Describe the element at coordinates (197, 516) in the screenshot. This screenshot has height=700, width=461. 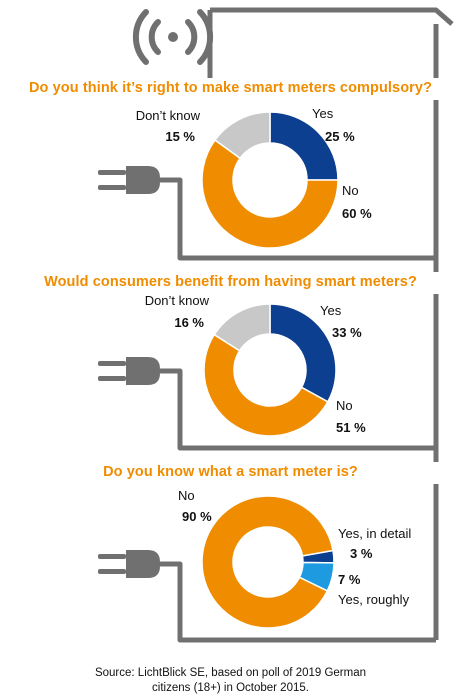
I see `slice-value: 90 %` at that location.